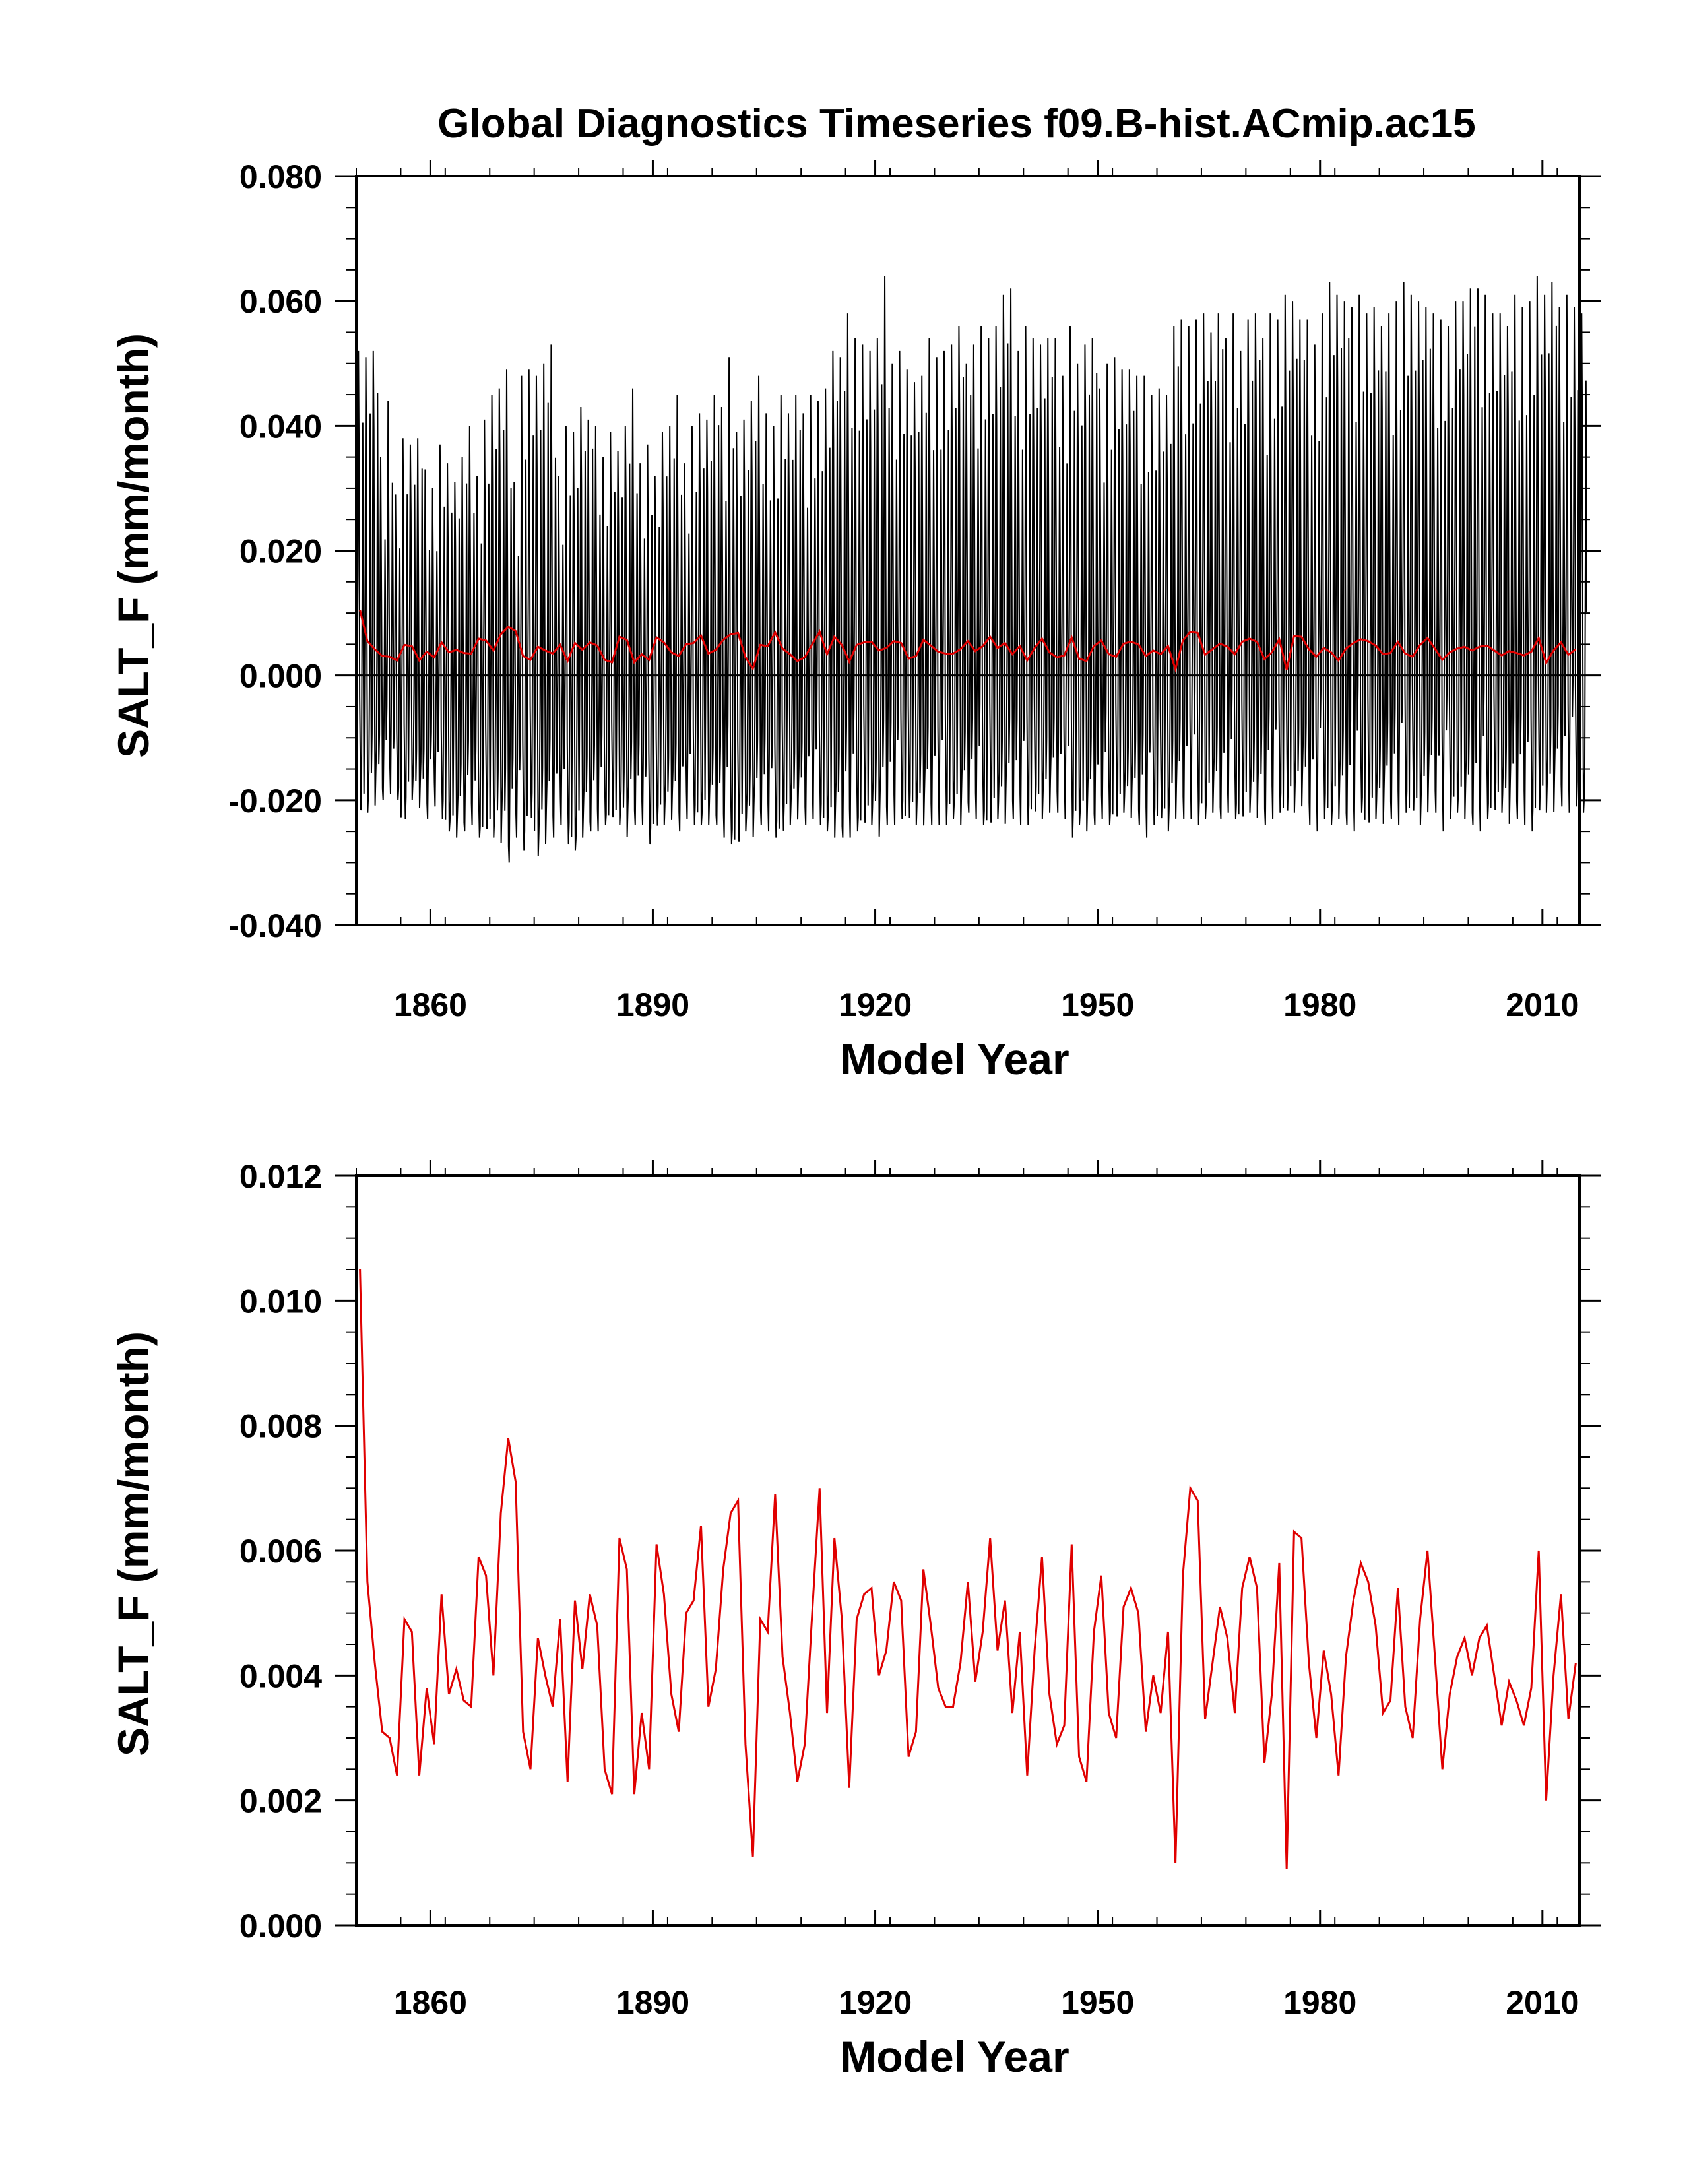 The width and height of the screenshot is (1689, 2184). Describe the element at coordinates (133, 1544) in the screenshot. I see `bottom-y-axis-label: SALT_F (mm/month)` at that location.